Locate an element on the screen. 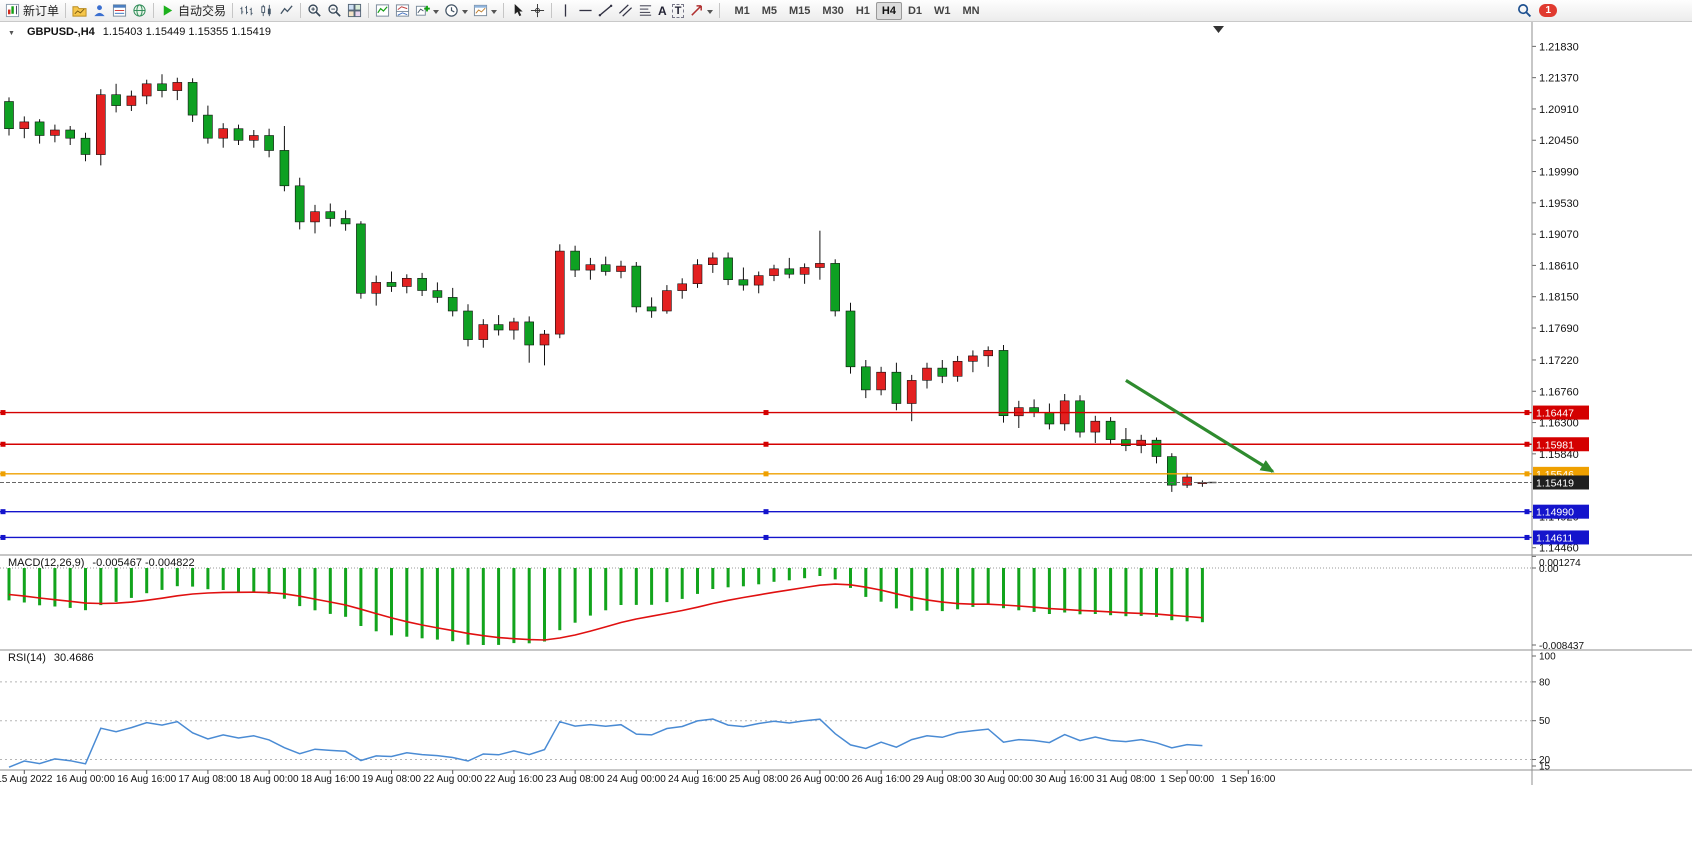 The height and width of the screenshot is (846, 1692). channel-icon is located at coordinates (626, 10).